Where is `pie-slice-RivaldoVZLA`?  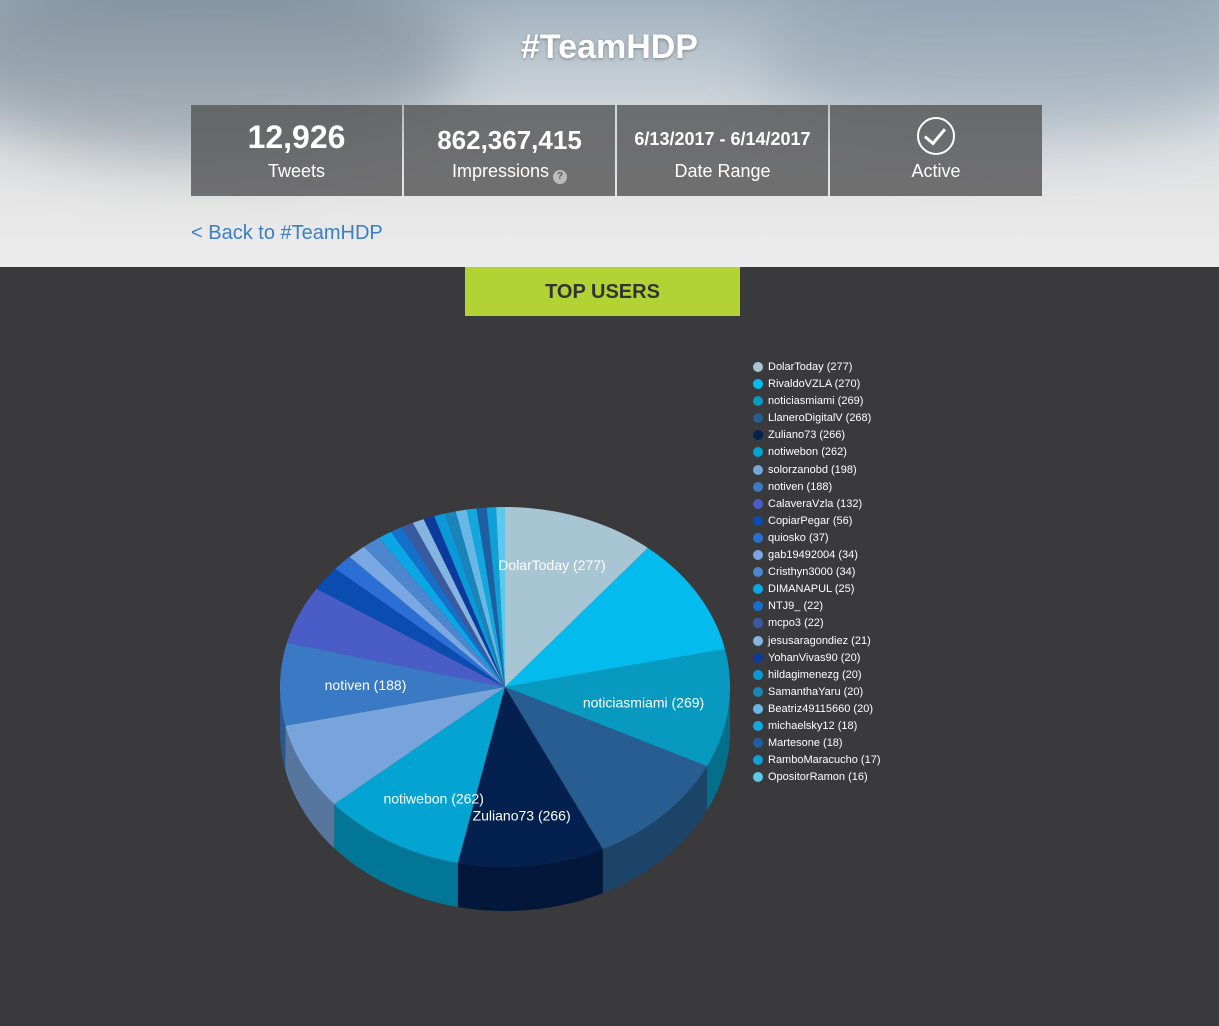
pie-slice-RivaldoVZLA is located at coordinates (615, 617).